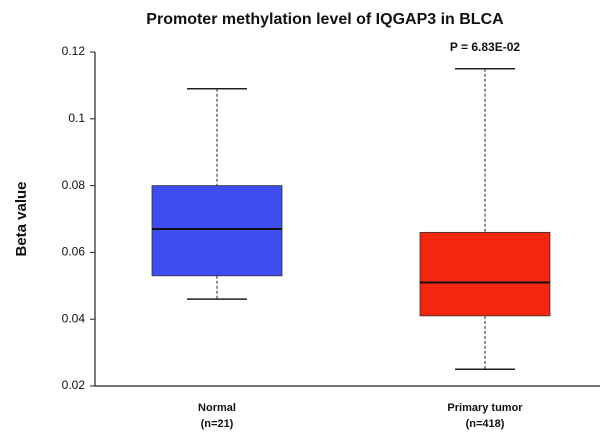  I want to click on y-tick-label: 0.1, so click(76, 118).